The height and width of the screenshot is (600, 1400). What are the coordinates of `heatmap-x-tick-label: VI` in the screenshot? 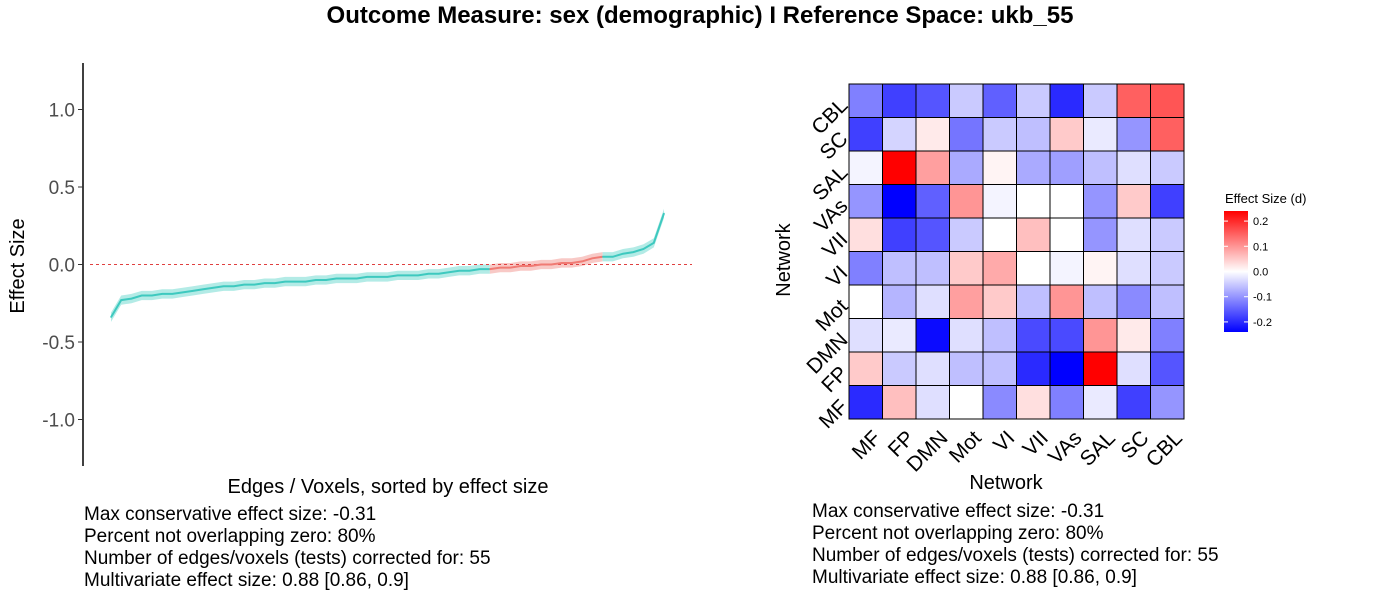 It's located at (1004, 441).